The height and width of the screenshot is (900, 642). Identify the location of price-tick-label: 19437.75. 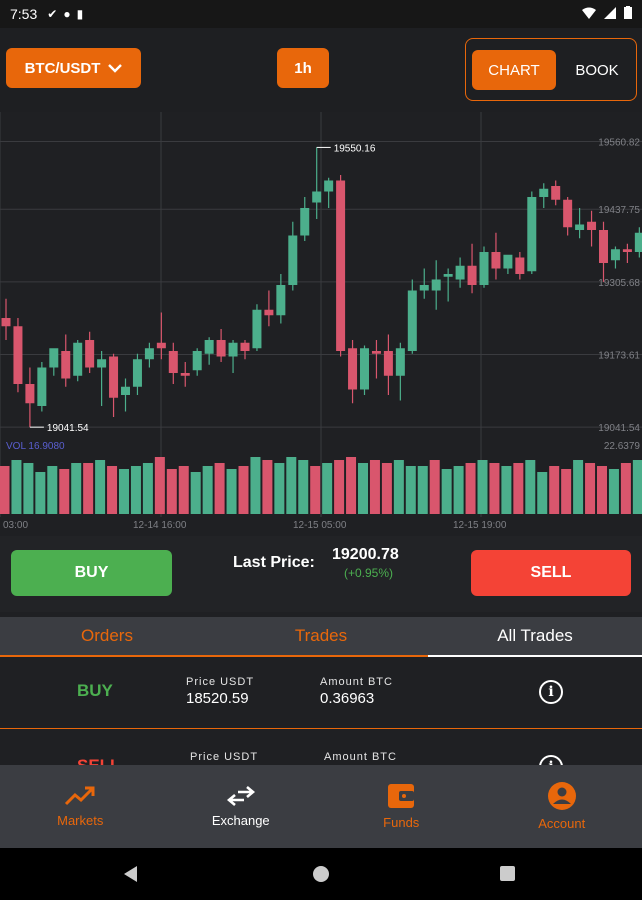
(619, 210).